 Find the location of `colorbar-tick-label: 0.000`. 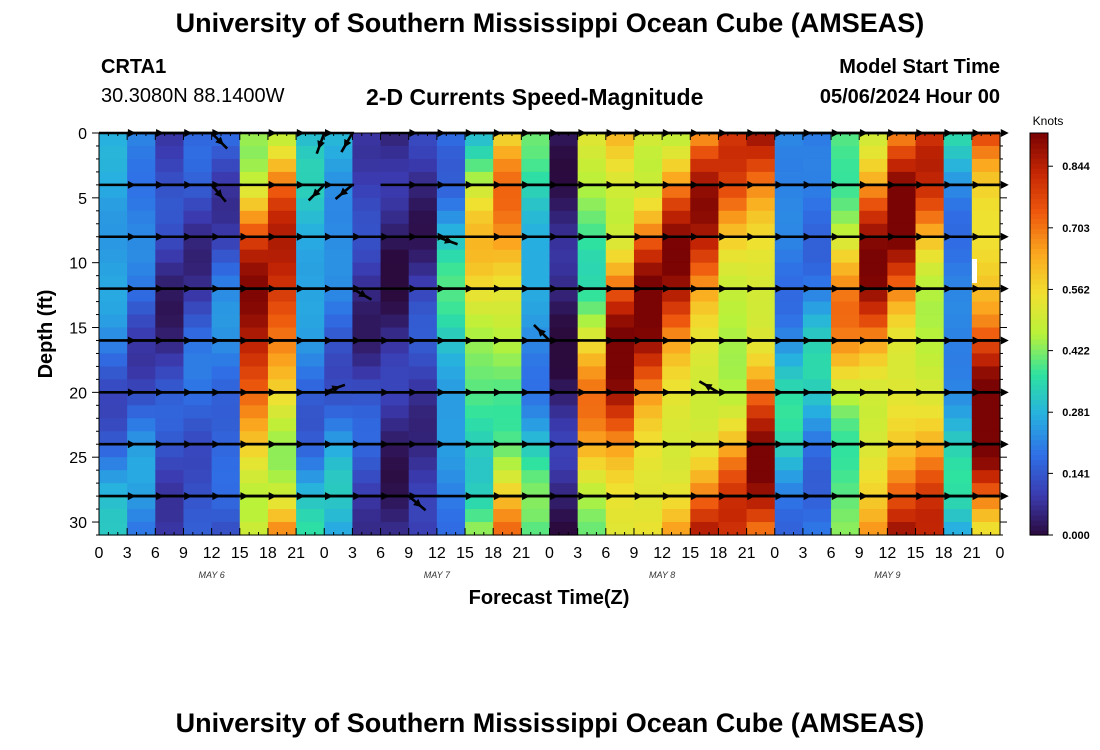

colorbar-tick-label: 0.000 is located at coordinates (1076, 536).